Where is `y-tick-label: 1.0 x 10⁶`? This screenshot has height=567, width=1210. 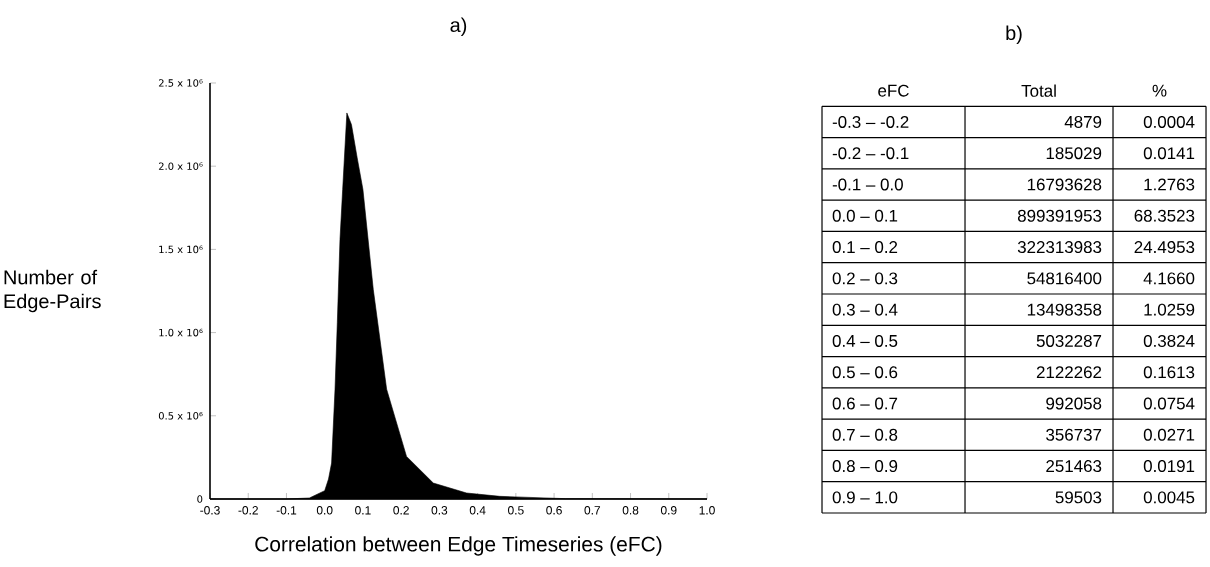
y-tick-label: 1.0 x 10⁶ is located at coordinates (181, 332).